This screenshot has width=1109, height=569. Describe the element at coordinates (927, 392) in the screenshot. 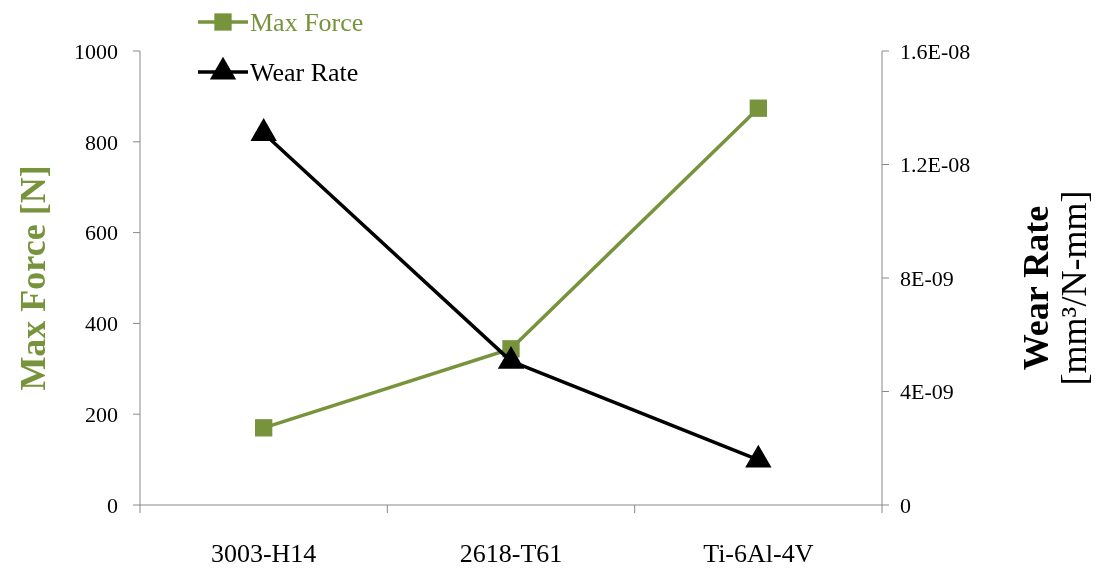

I see `y2-tick-label: 4E-09` at that location.